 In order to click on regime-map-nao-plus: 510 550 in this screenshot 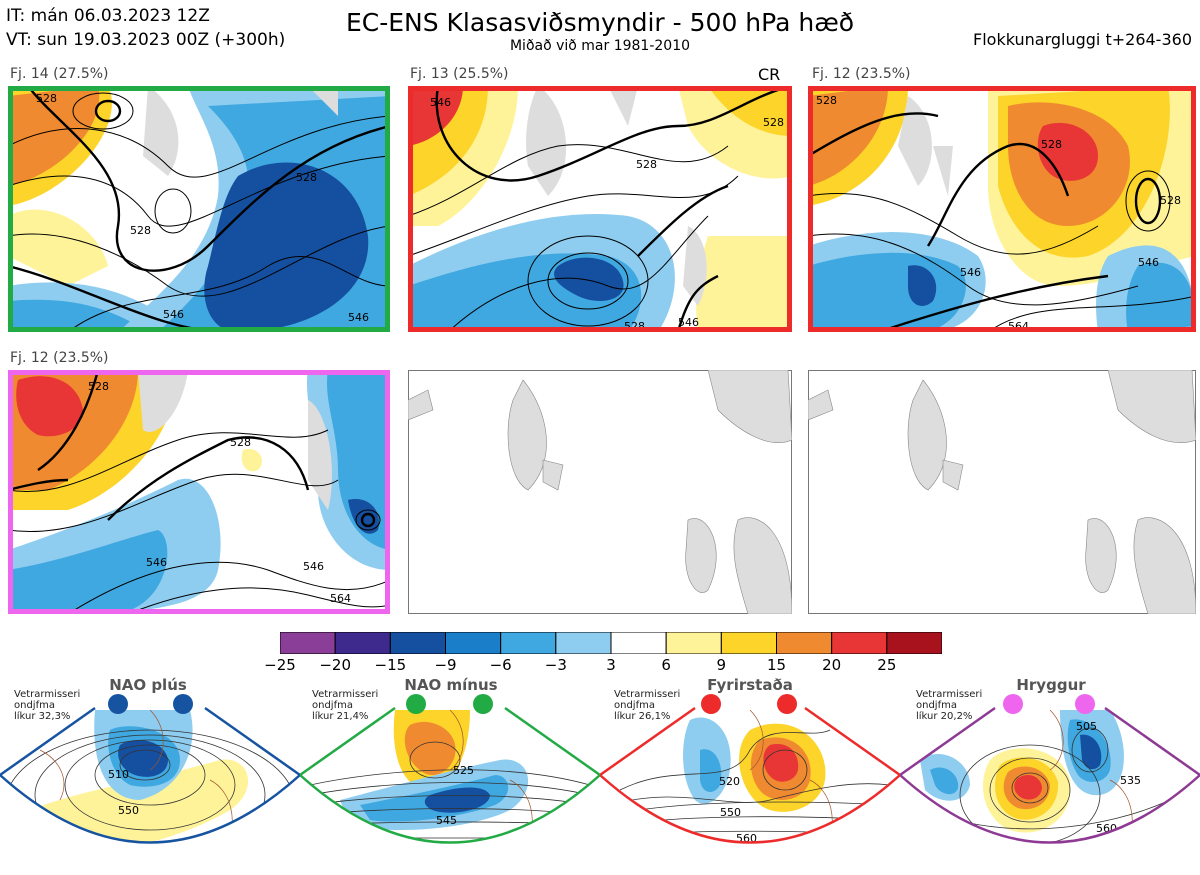, I will do `click(151, 780)`.